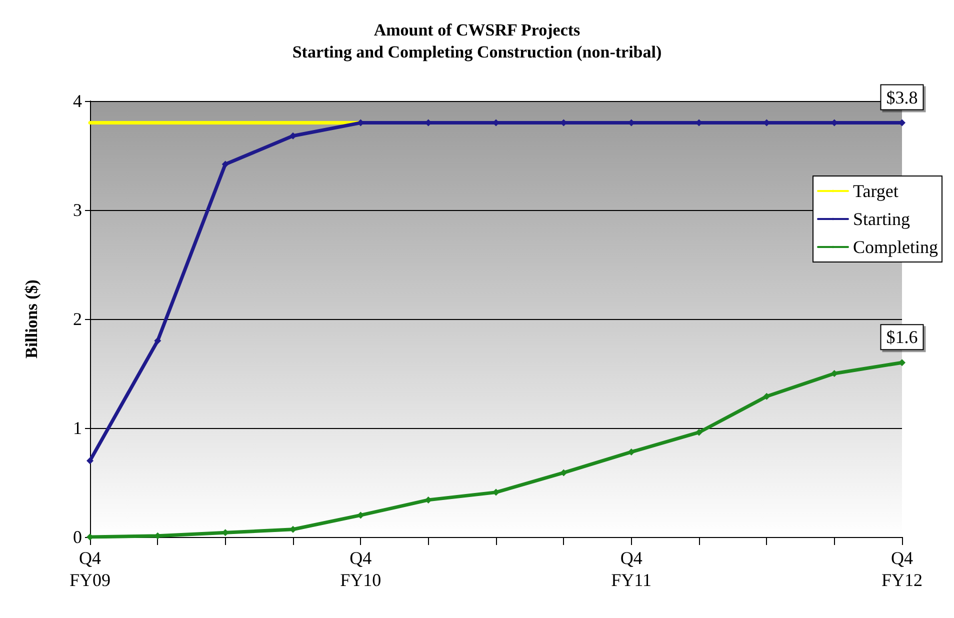 This screenshot has height=618, width=954. I want to click on x-tick-label: Q4 FY10, so click(361, 569).